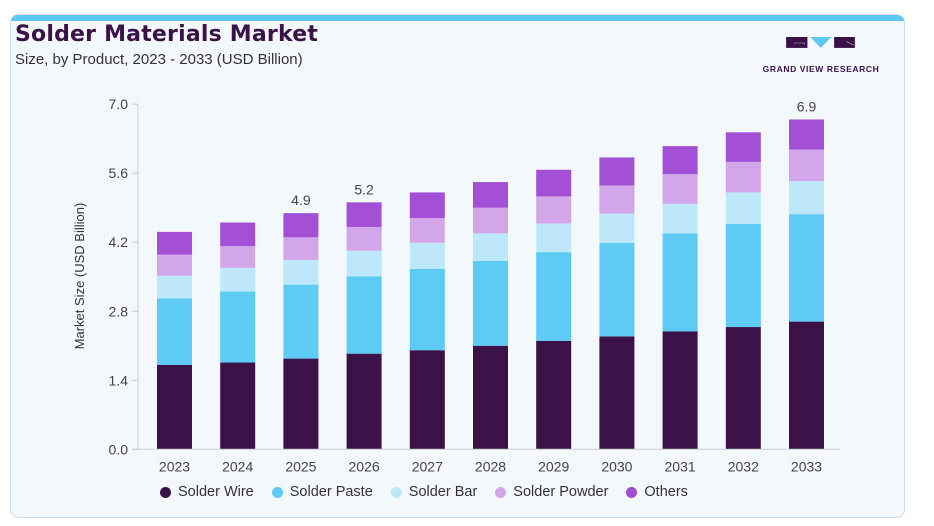  What do you see at coordinates (119, 104) in the screenshot?
I see `y-tick-label: 7.0` at bounding box center [119, 104].